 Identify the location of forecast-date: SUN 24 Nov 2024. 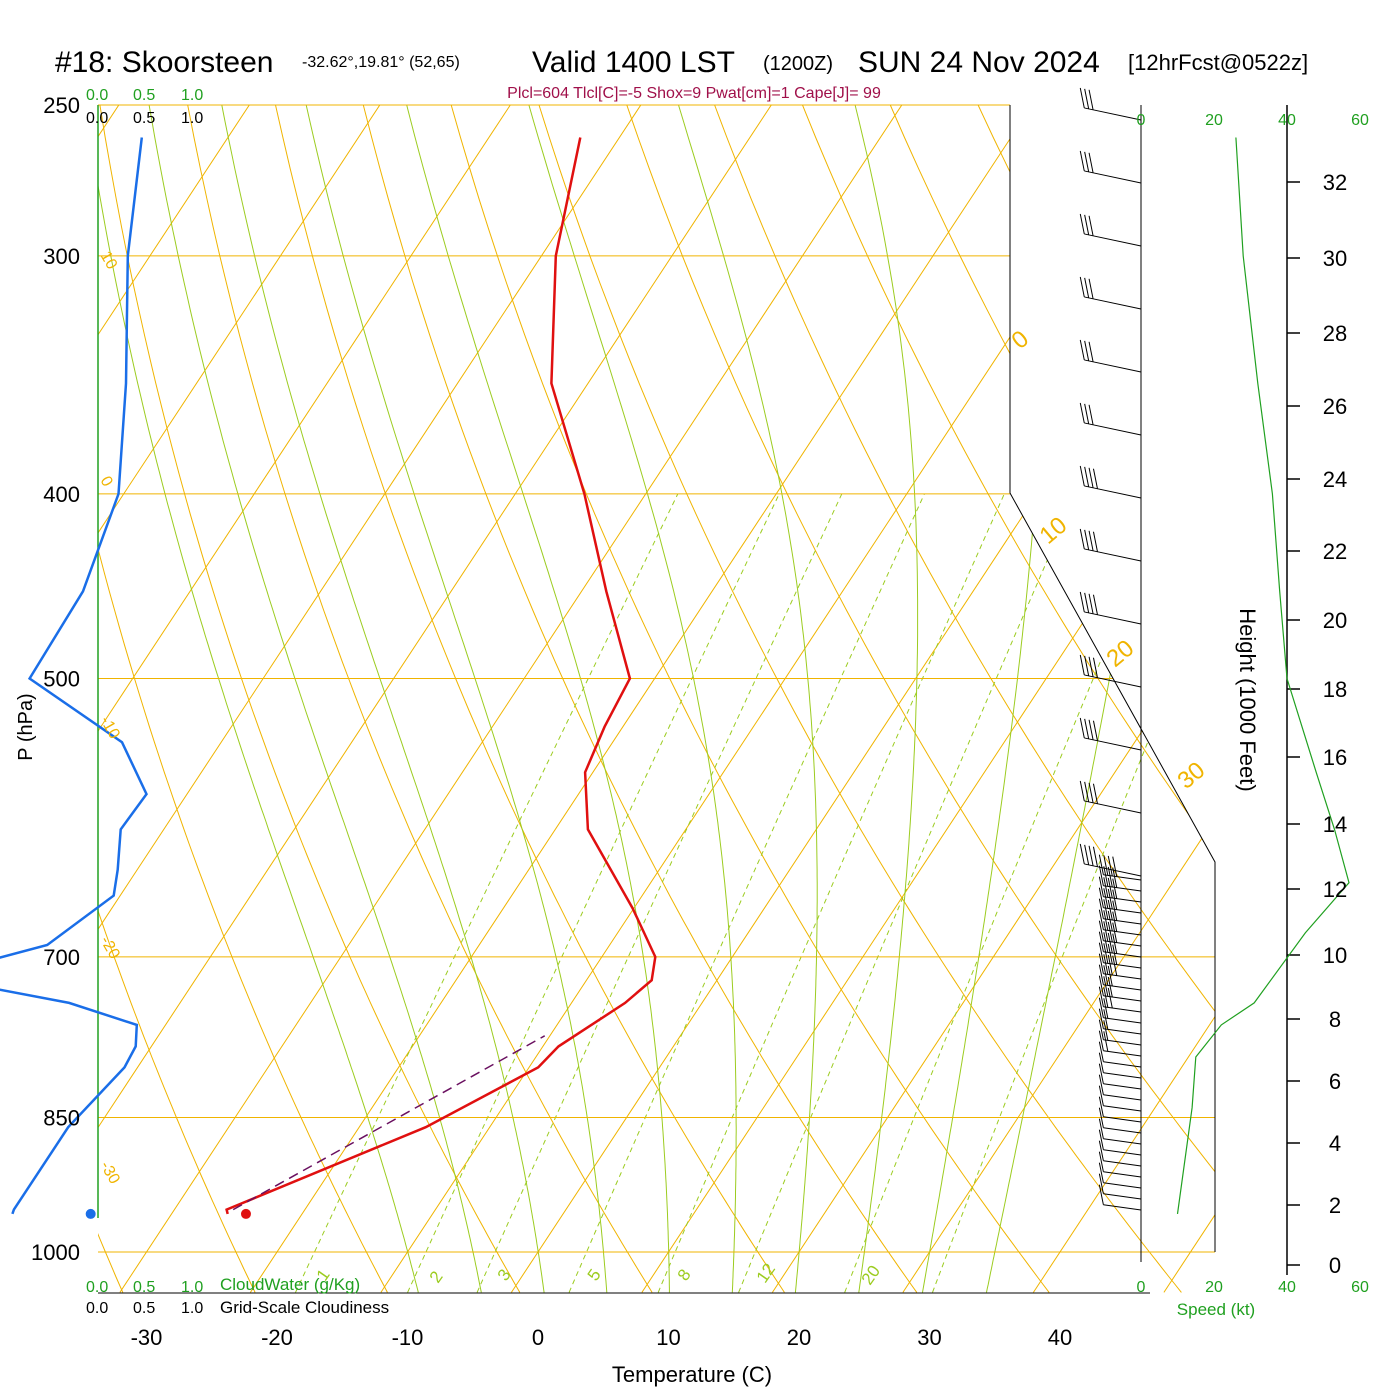
(979, 62).